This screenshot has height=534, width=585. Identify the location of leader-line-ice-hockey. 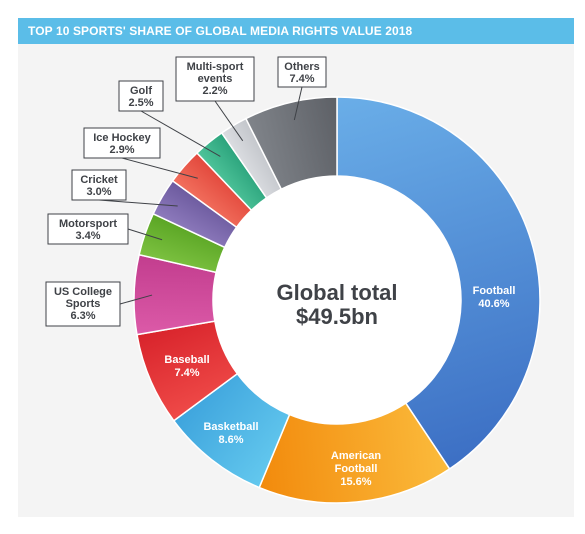
(159, 168).